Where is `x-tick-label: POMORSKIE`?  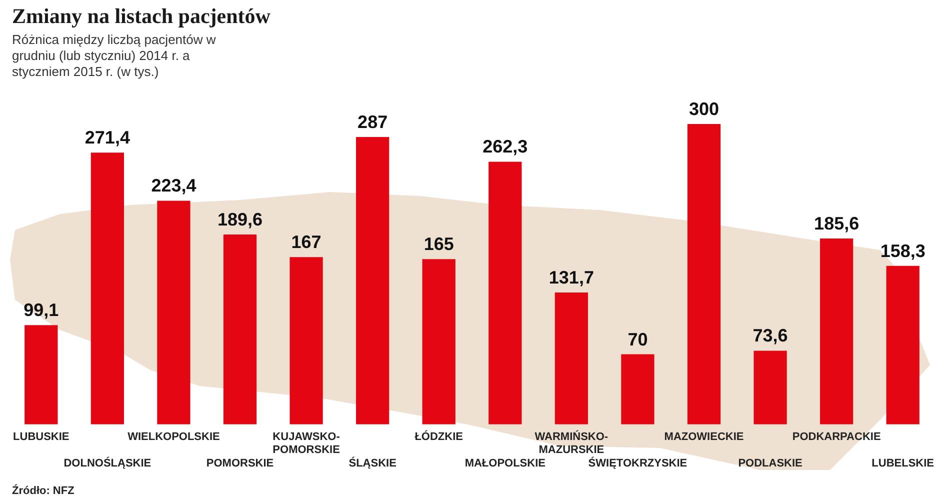
x-tick-label: POMORSKIE is located at coordinates (240, 463).